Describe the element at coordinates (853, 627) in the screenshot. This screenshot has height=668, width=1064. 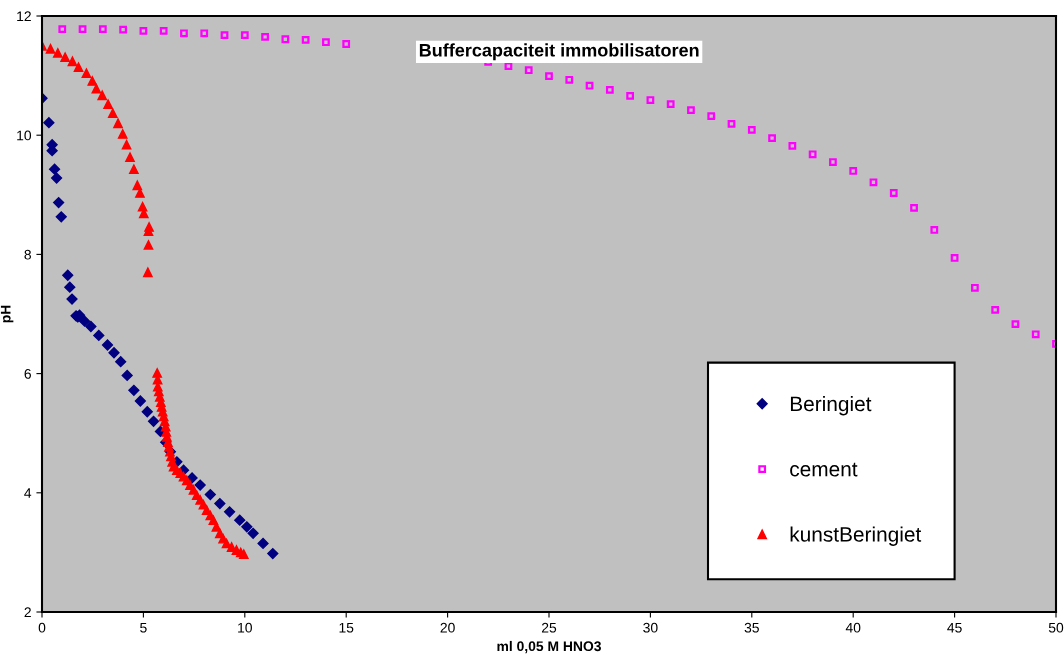
I see `x-tick-label: 40` at that location.